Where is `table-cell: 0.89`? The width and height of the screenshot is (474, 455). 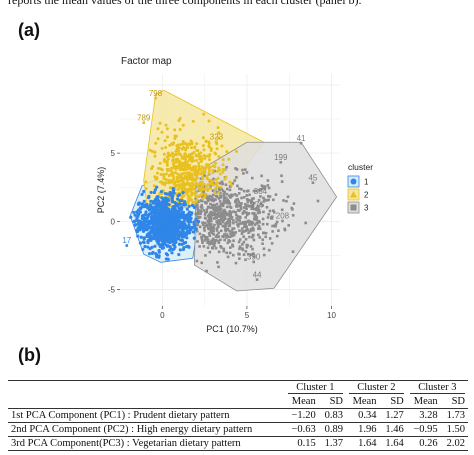 table-cell: 0.89 is located at coordinates (332, 429).